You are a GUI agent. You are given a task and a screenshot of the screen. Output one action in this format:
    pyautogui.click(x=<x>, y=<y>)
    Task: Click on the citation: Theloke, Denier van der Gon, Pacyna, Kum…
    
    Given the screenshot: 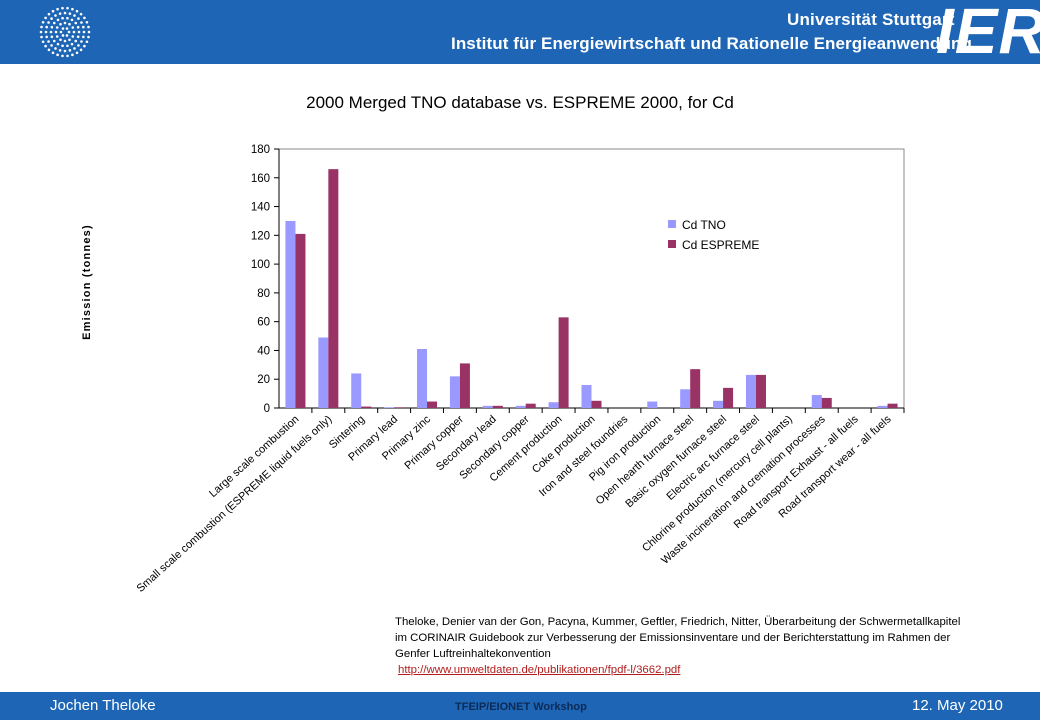 What is the action you would take?
    pyautogui.click(x=685, y=646)
    